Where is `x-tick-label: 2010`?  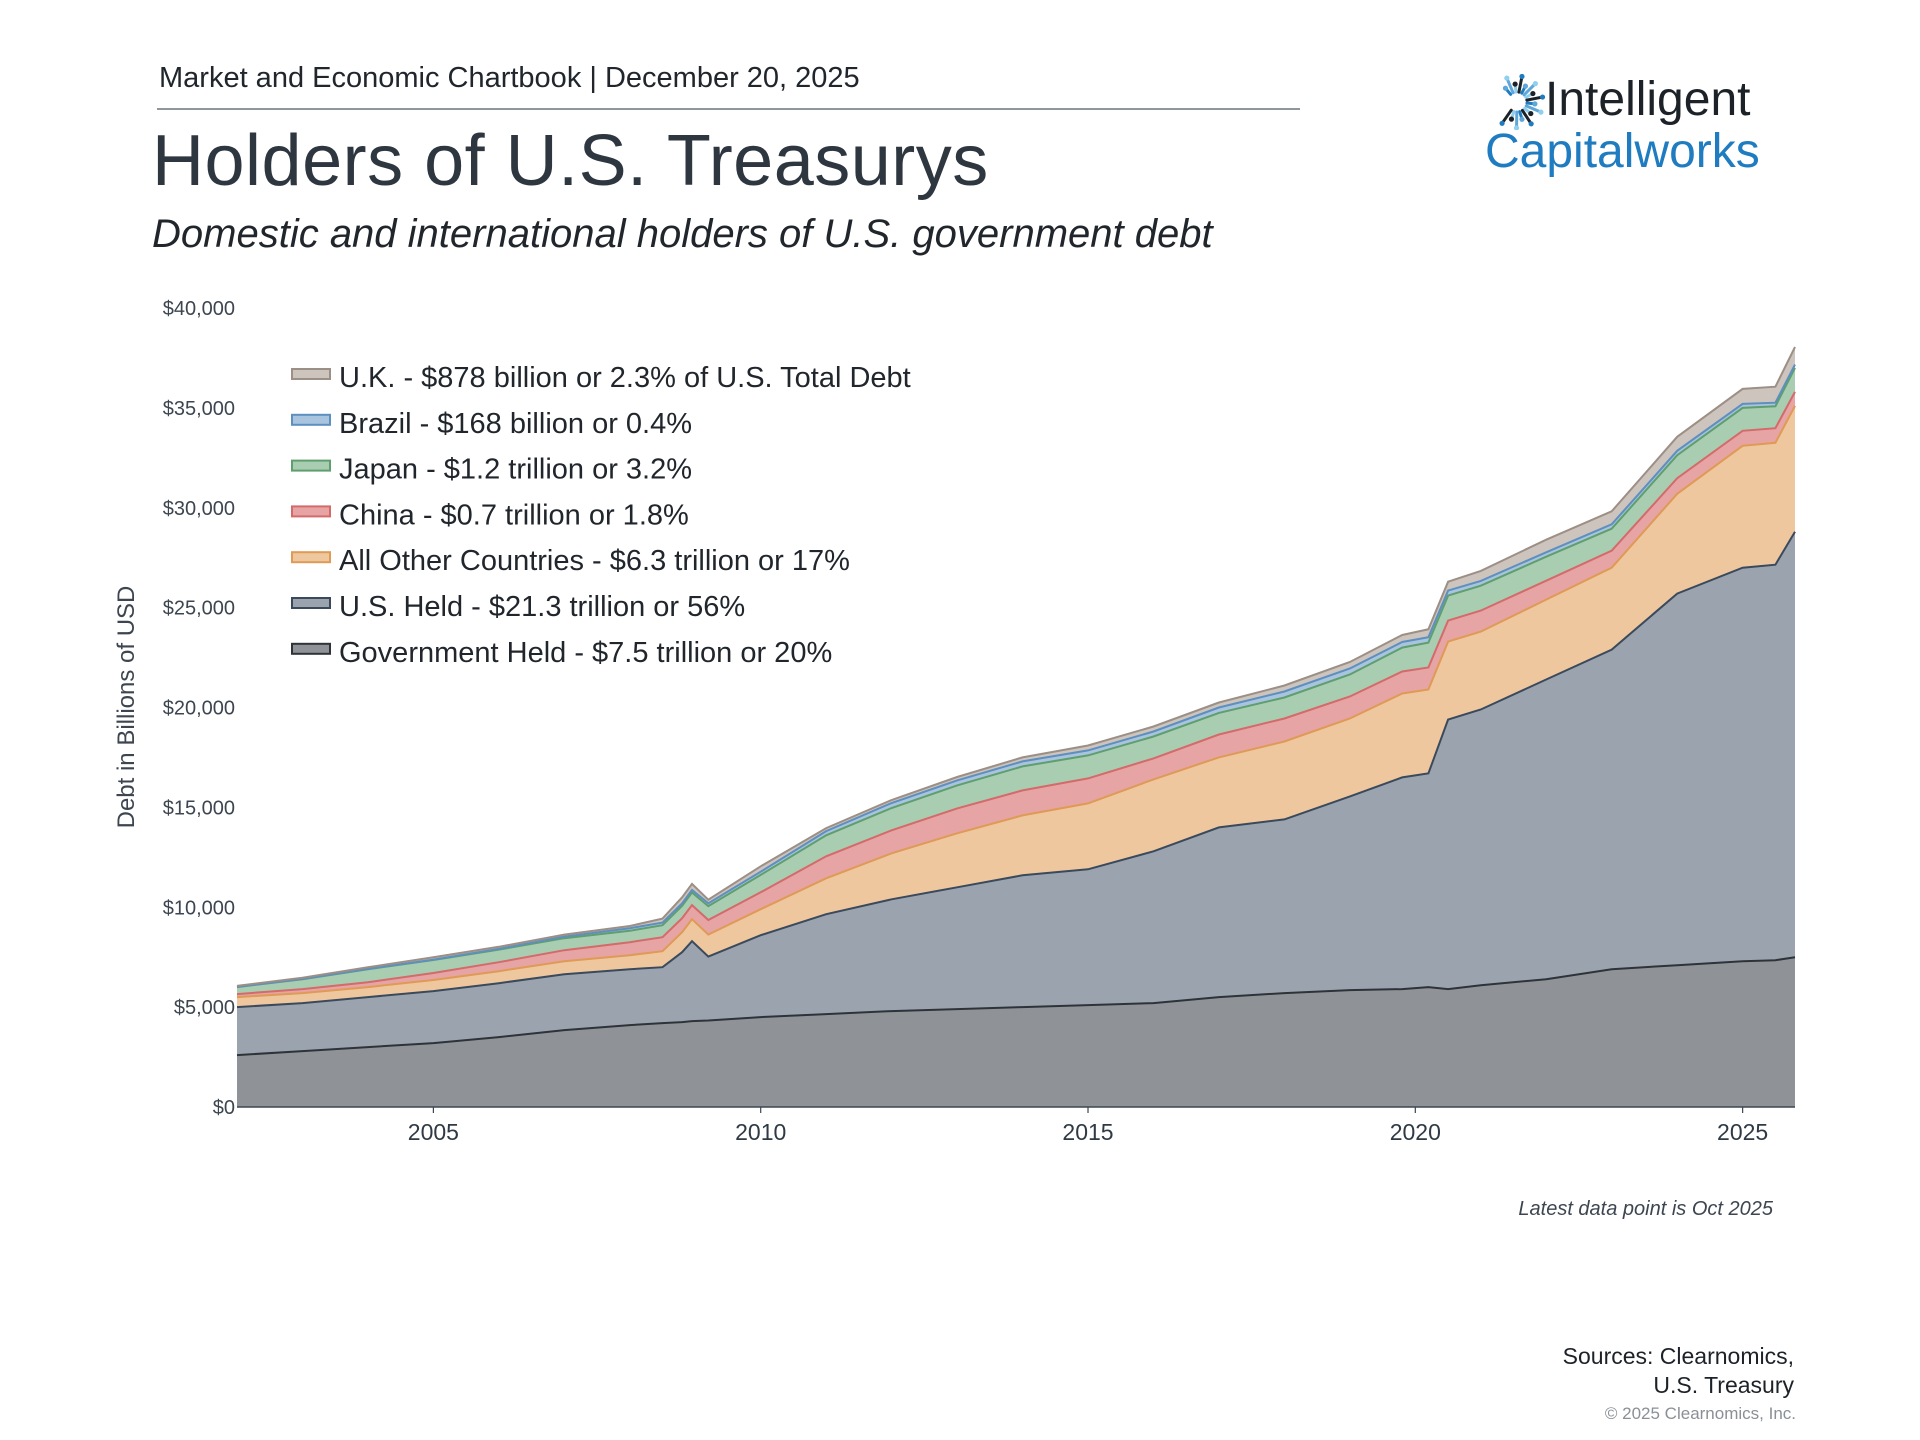
x-tick-label: 2010 is located at coordinates (760, 1132).